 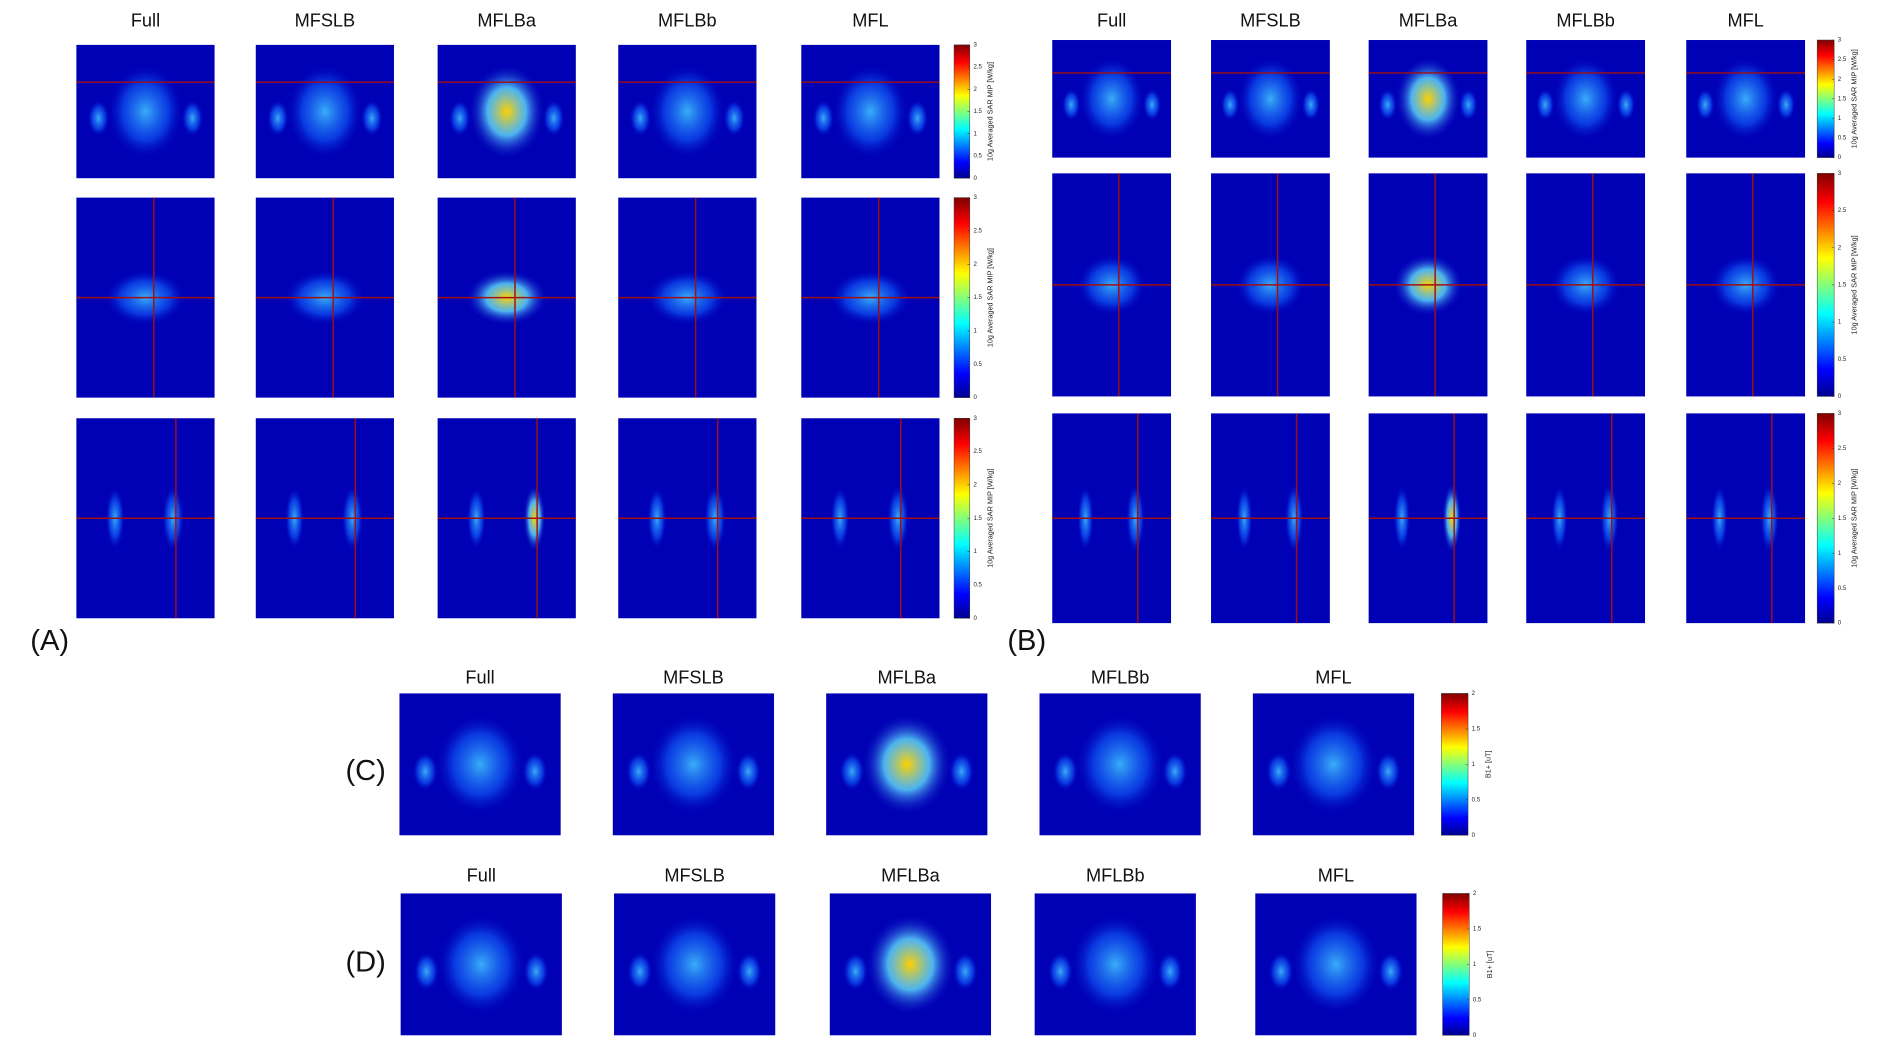 I want to click on panel-label: (C), so click(x=365, y=771).